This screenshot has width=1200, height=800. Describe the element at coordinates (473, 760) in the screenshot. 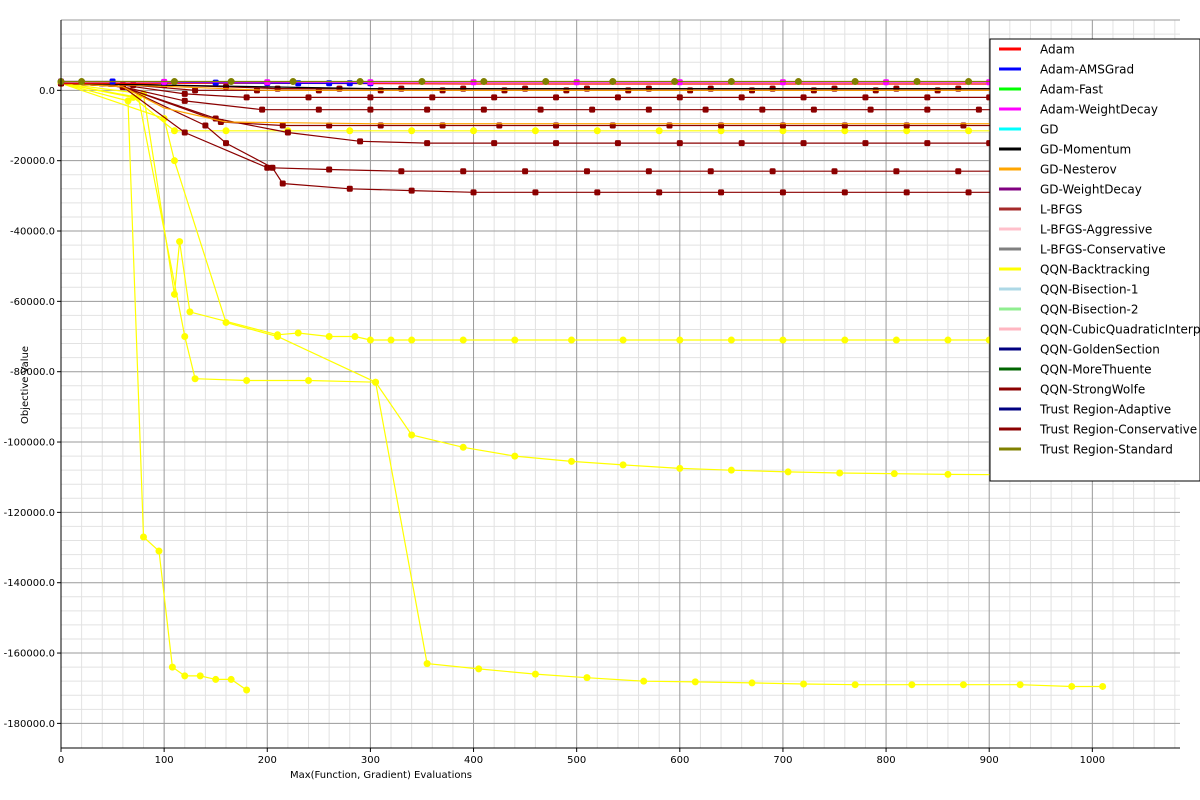

I see `x-tick-label: 400` at that location.